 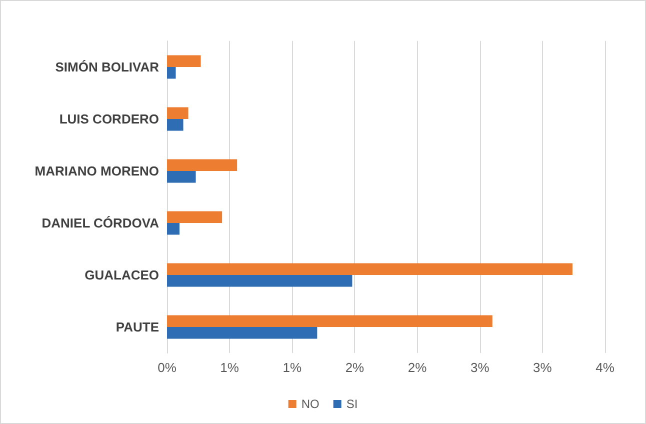 I want to click on y-tick-label: MARIANO MORENO, so click(x=96, y=171).